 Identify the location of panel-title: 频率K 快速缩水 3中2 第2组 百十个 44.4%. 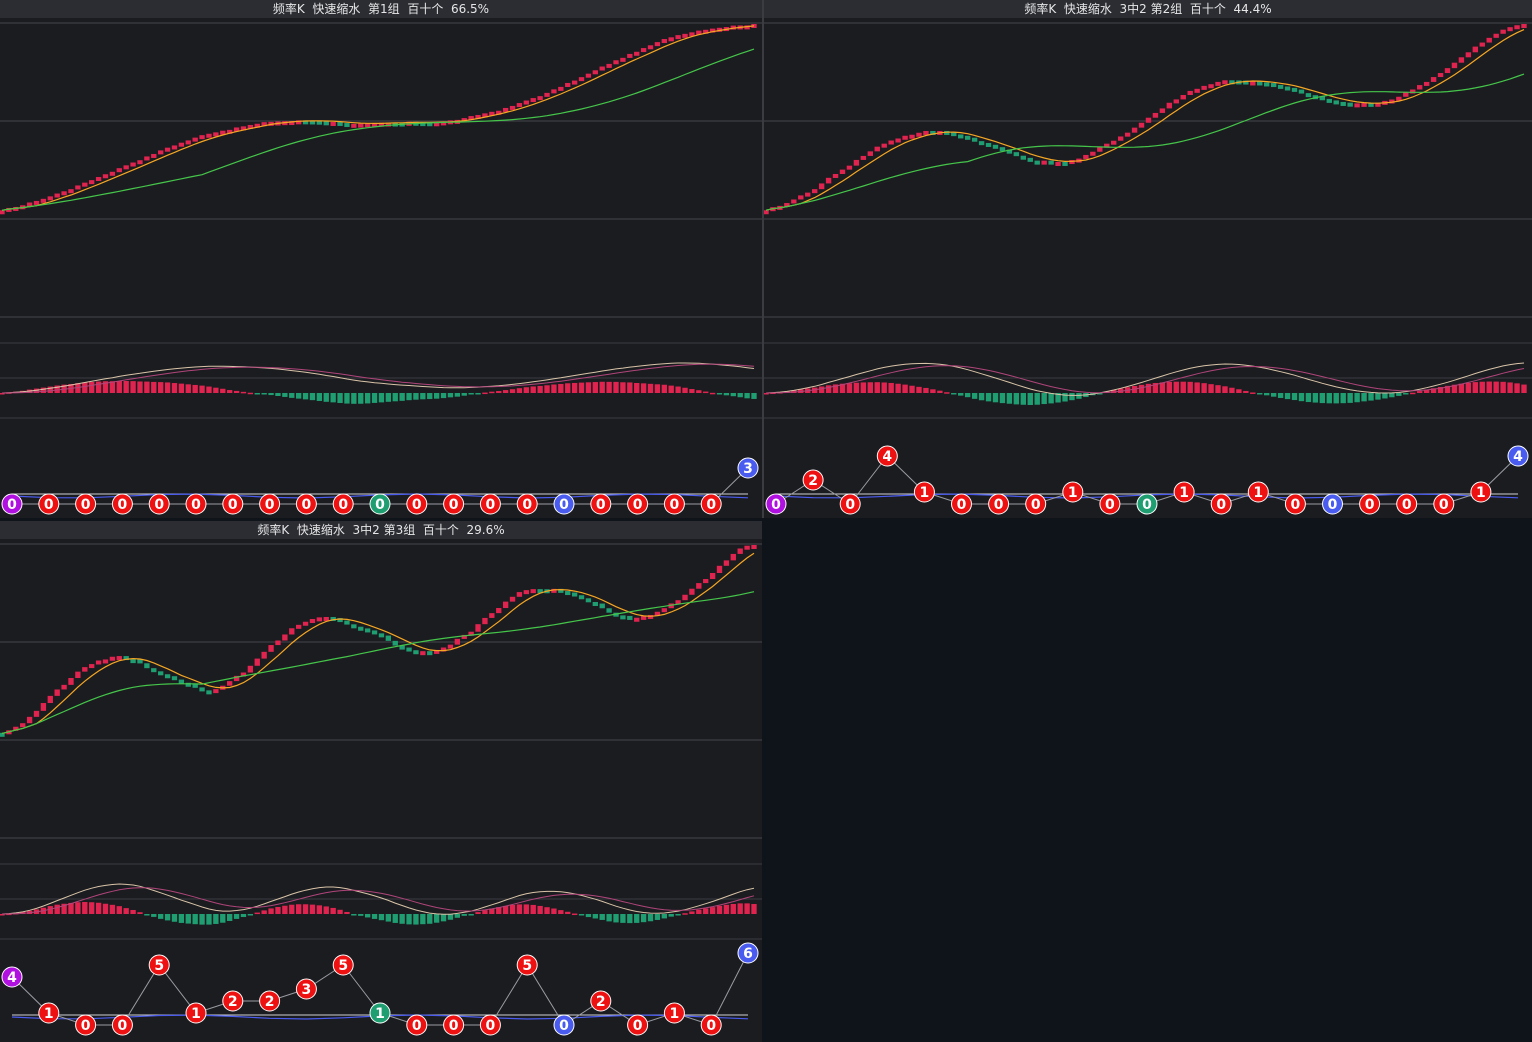
(1148, 9).